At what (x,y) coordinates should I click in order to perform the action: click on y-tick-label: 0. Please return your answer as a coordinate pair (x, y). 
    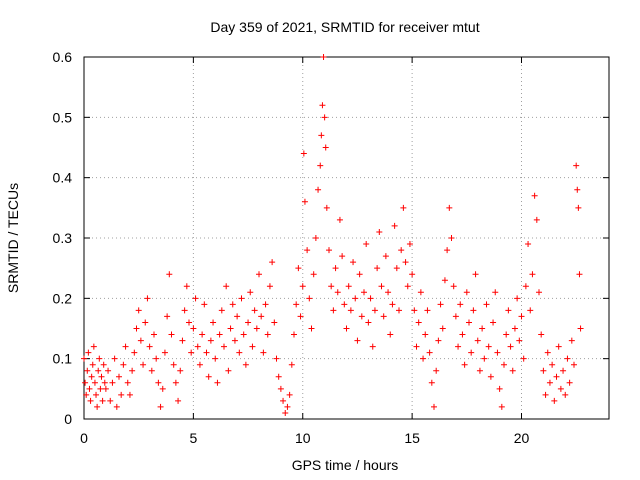
    Looking at the image, I should click on (68, 419).